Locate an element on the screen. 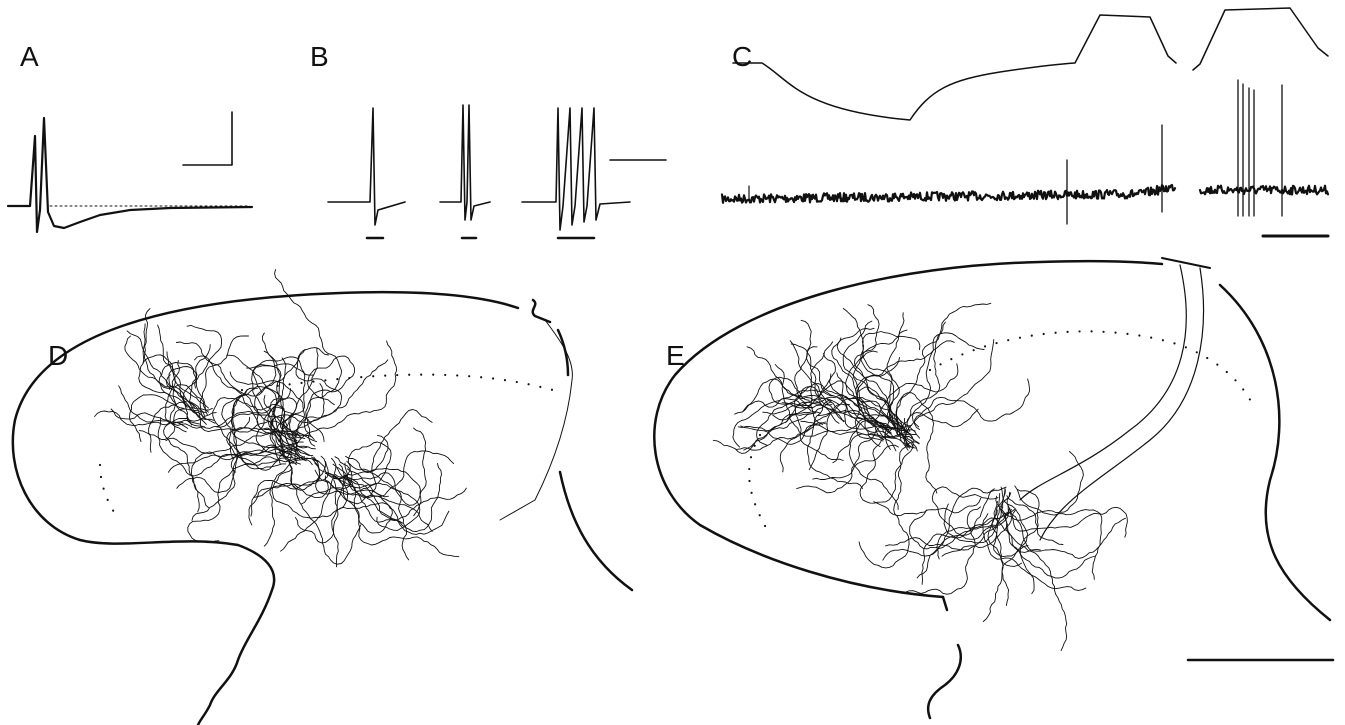 This screenshot has width=1345, height=725. panel-a is located at coordinates (130, 172).